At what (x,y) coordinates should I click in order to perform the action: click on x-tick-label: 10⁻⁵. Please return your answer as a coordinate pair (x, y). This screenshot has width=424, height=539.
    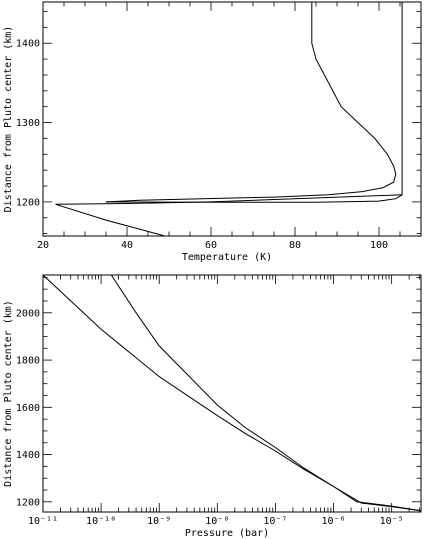
    Looking at the image, I should click on (392, 521).